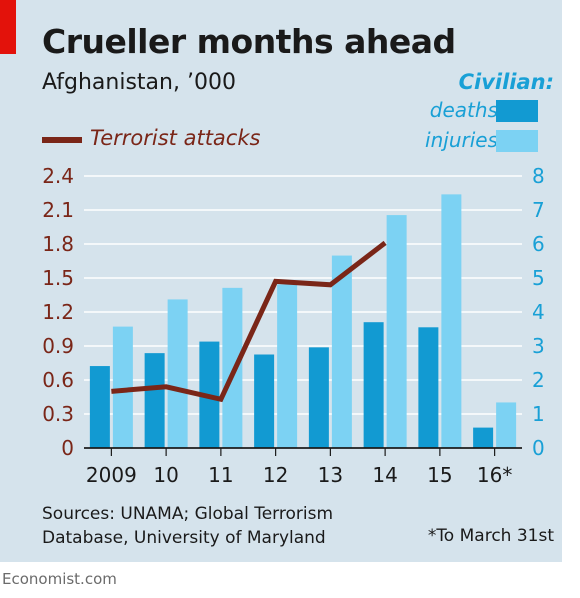  What do you see at coordinates (506, 82) in the screenshot?
I see `legend-header: Civilian:` at bounding box center [506, 82].